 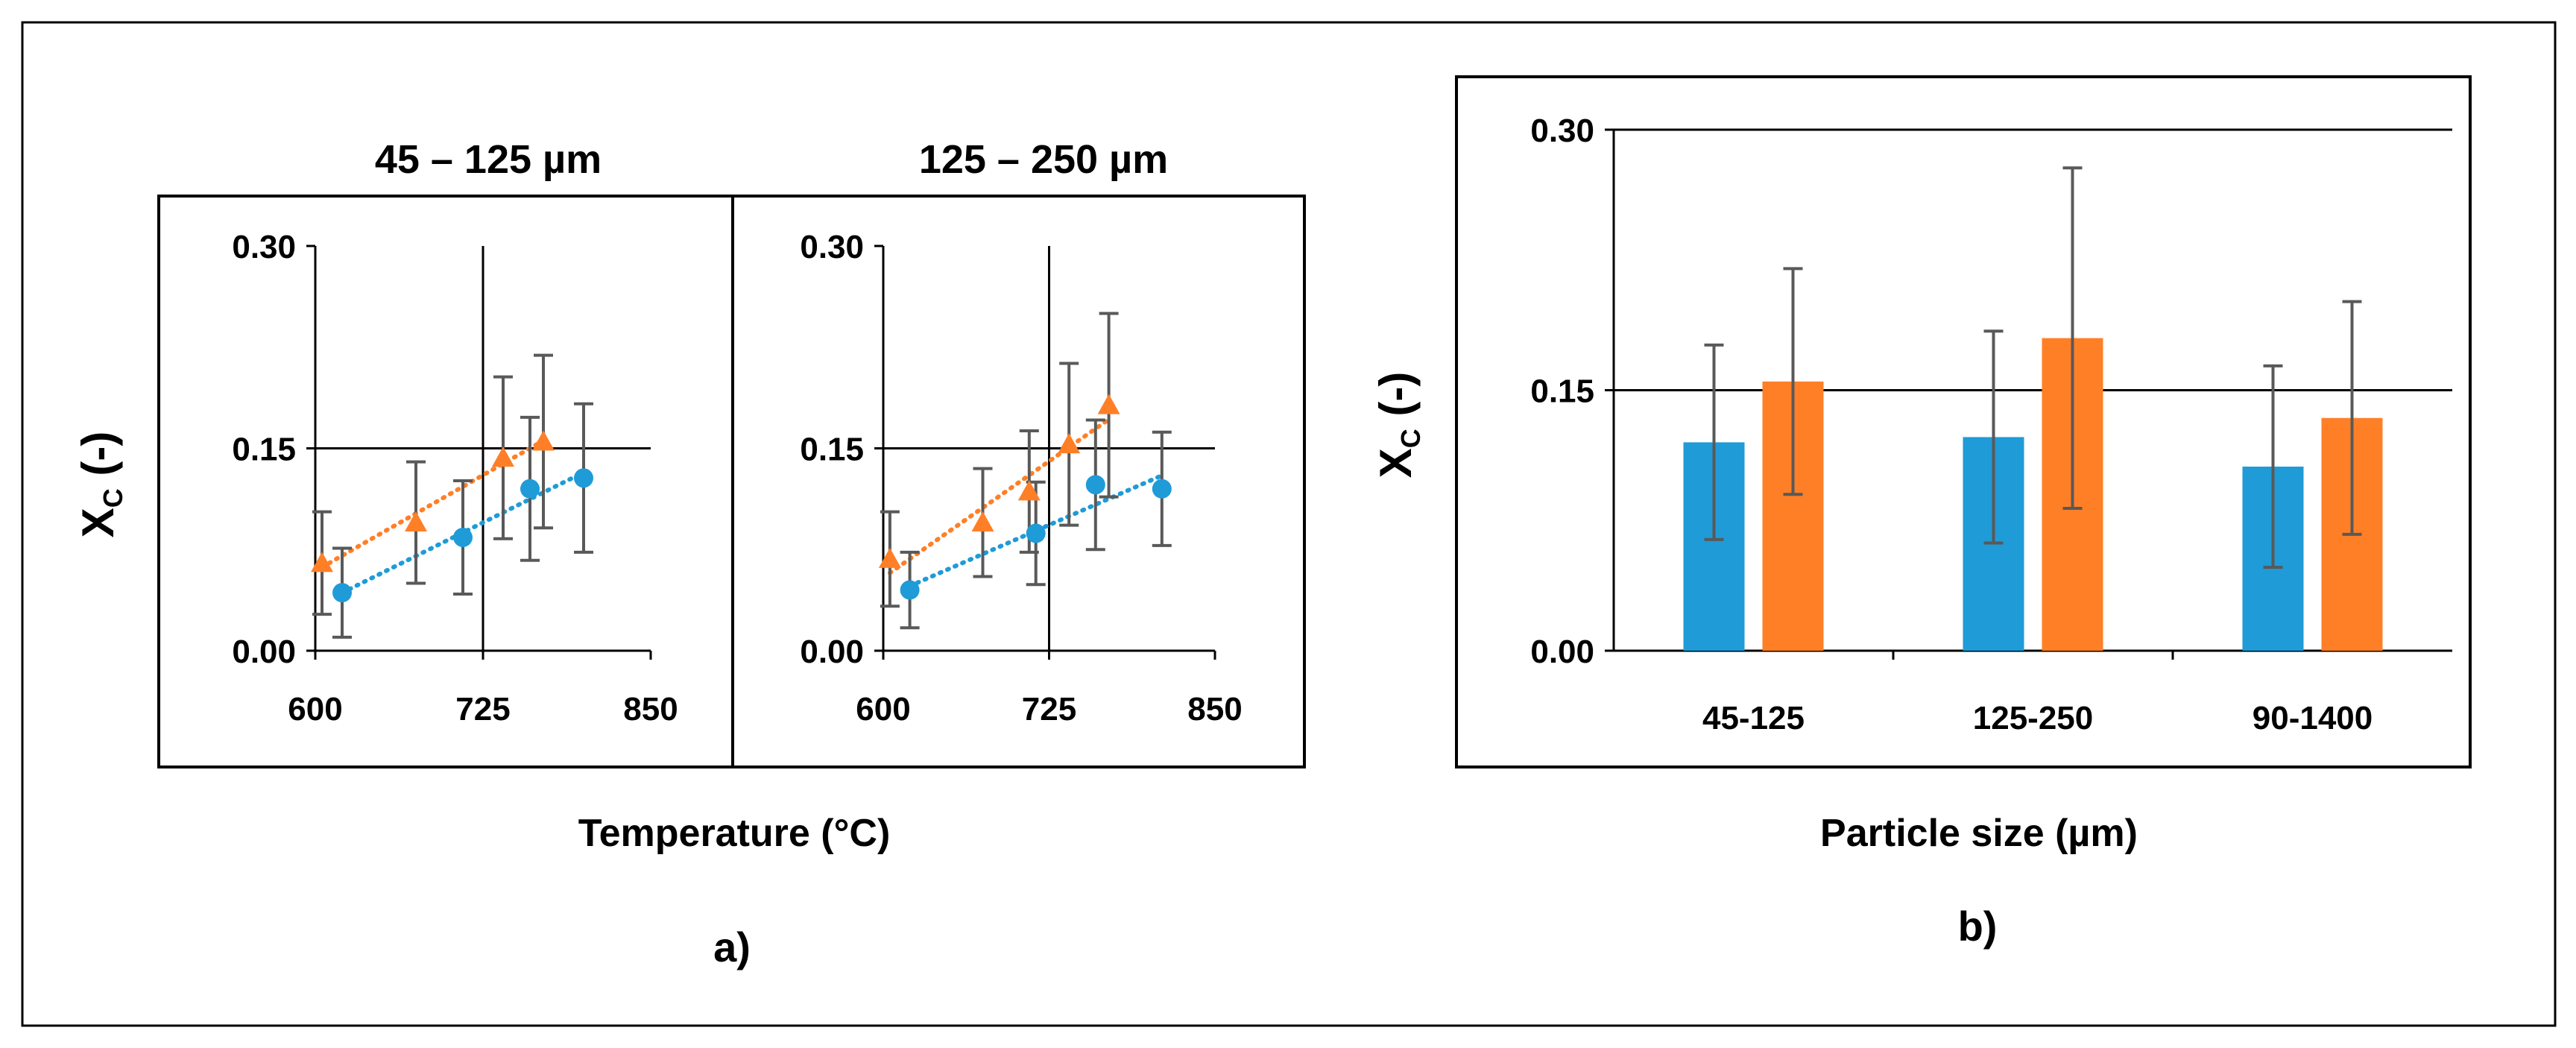 I want to click on chart3-category-label: 125-250, so click(x=2033, y=718).